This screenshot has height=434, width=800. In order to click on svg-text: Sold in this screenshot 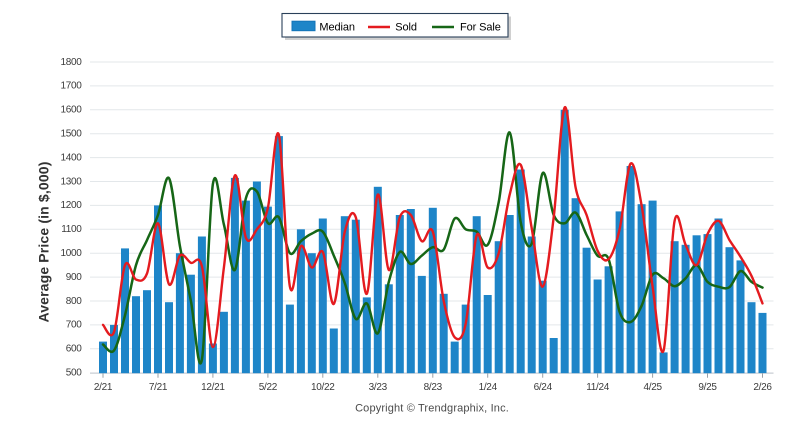, I will do `click(406, 28)`.